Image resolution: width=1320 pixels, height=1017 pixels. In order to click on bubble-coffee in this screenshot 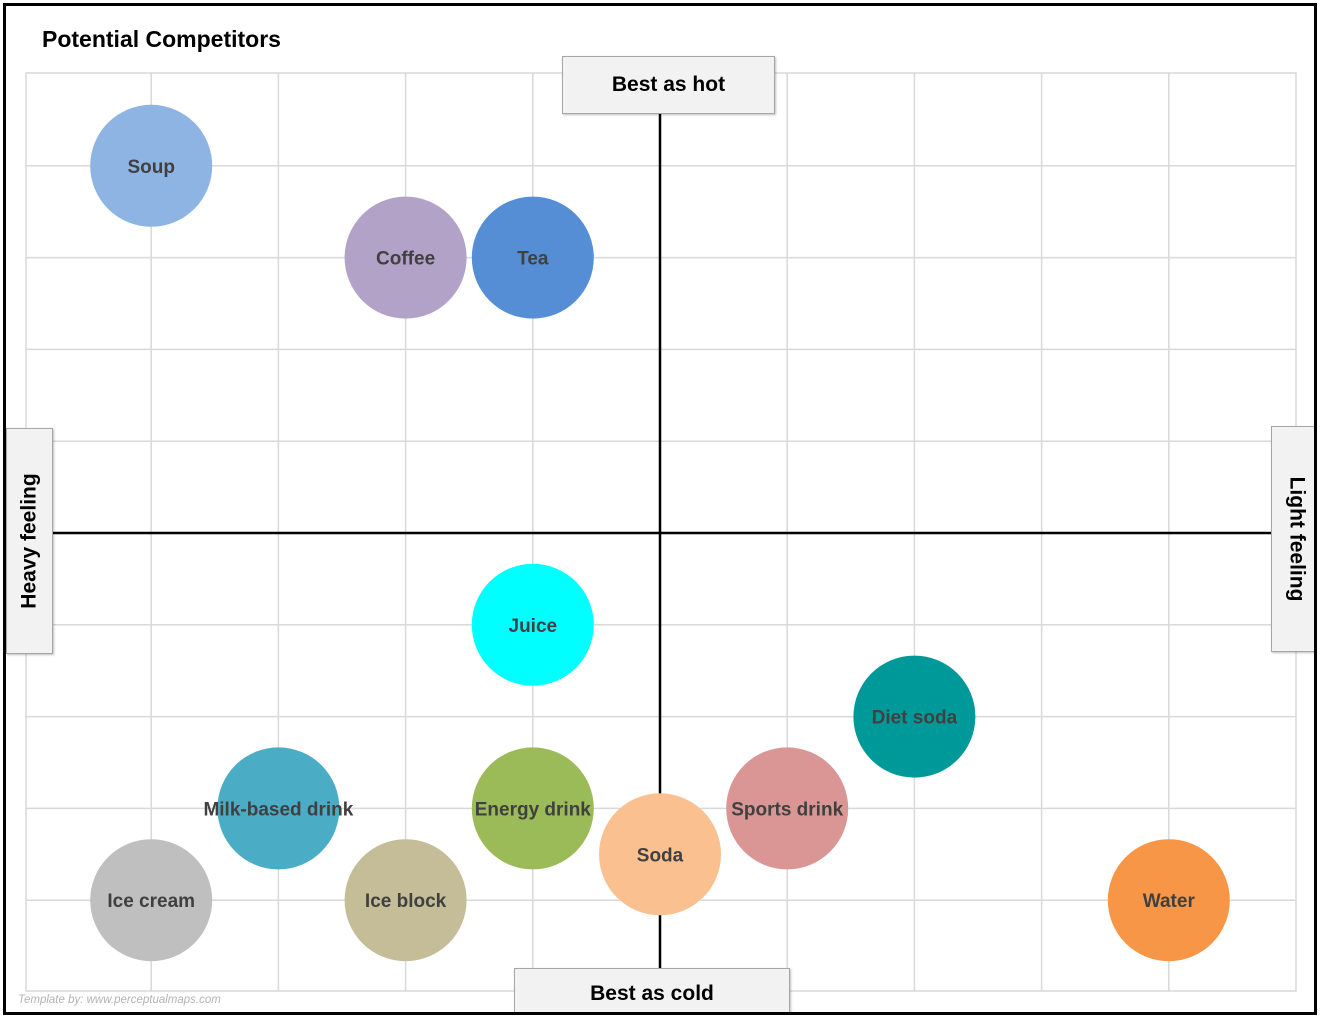, I will do `click(405, 257)`.